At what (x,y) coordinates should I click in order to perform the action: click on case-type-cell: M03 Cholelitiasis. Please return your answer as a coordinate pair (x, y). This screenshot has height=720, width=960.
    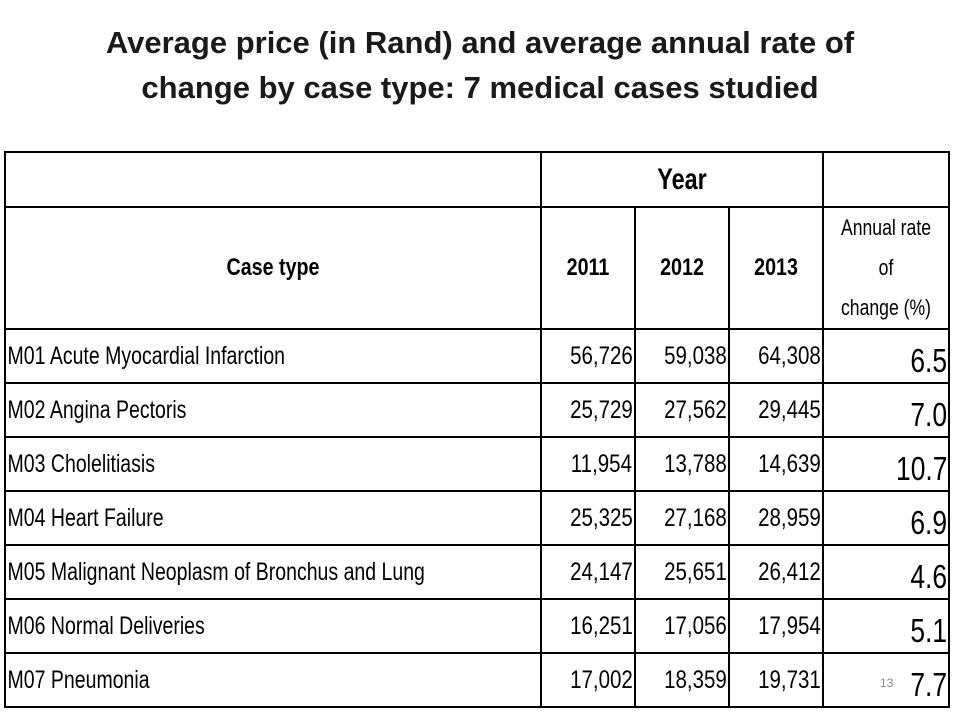
    Looking at the image, I should click on (273, 464).